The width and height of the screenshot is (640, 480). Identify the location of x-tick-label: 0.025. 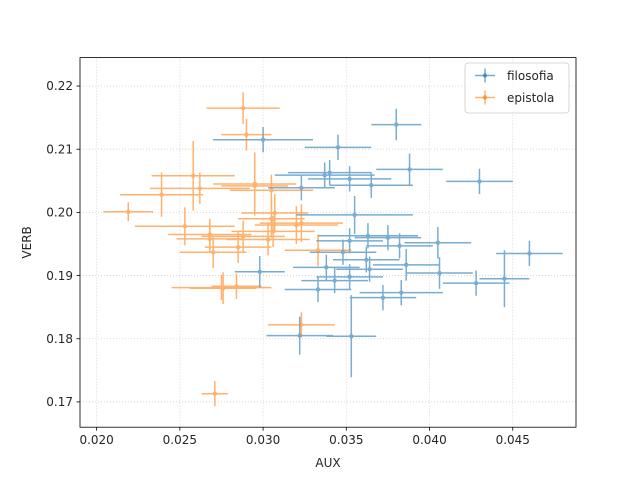
(180, 440).